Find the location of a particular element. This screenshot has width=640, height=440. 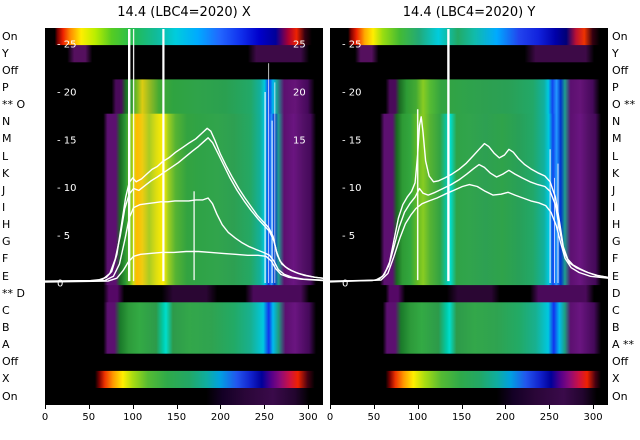

row-label-right-17-b: B is located at coordinates (616, 327).